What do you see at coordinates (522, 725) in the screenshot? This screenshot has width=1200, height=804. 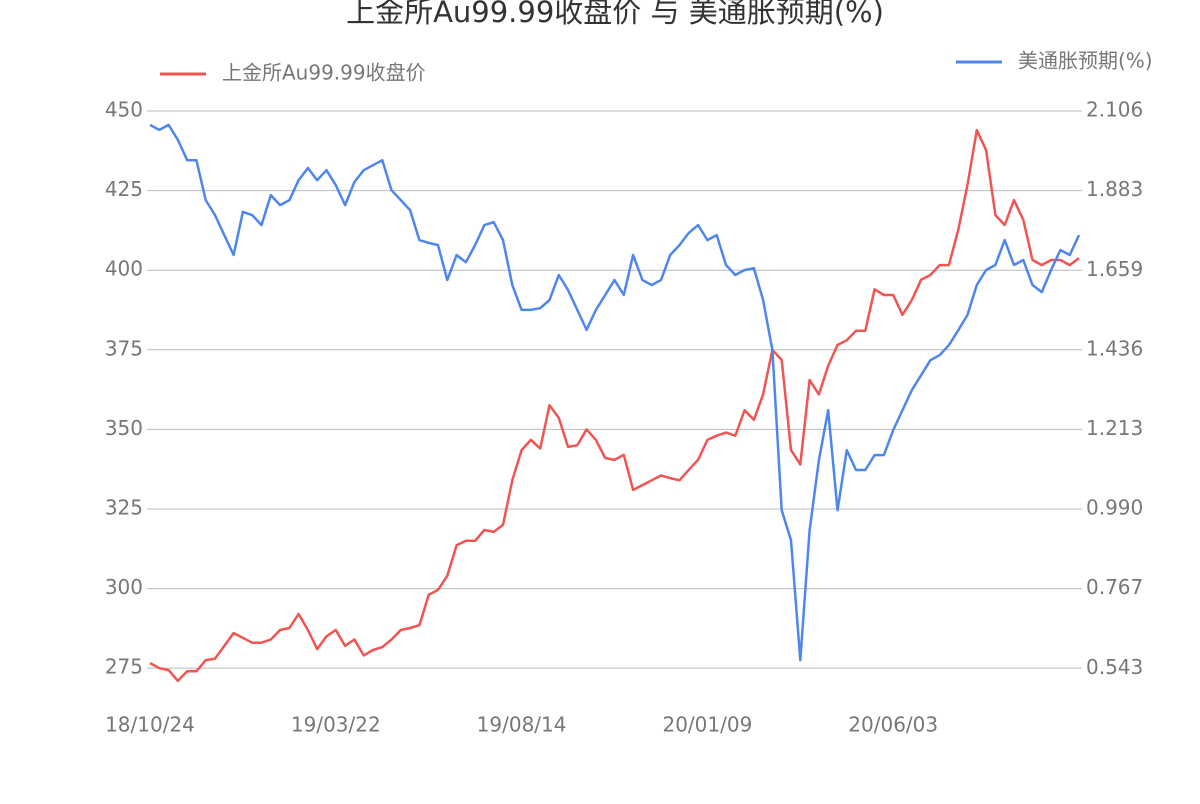 I see `x-tick-label: 19/08/14` at bounding box center [522, 725].